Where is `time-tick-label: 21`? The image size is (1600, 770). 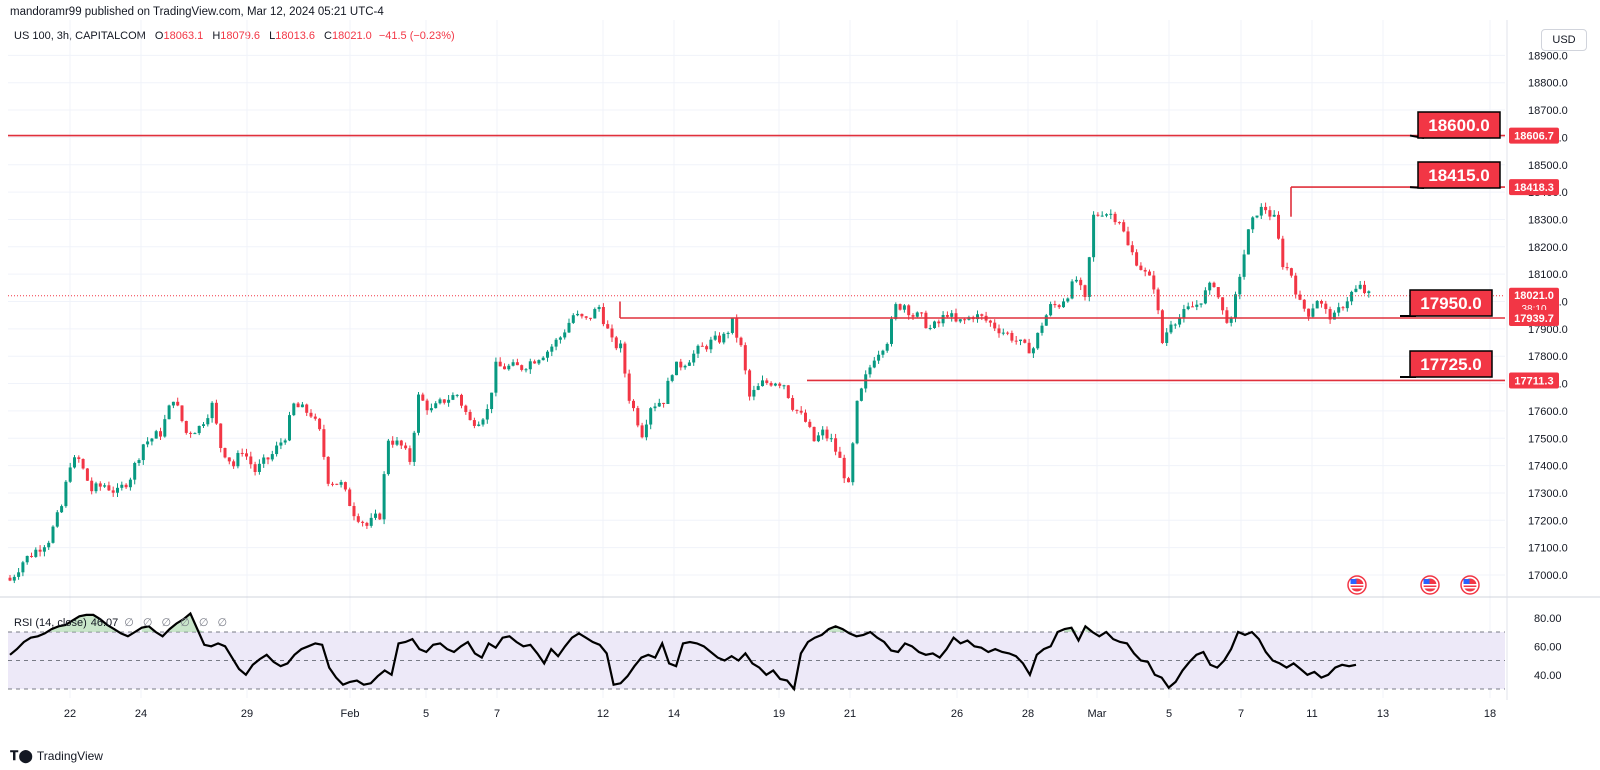 time-tick-label: 21 is located at coordinates (850, 714).